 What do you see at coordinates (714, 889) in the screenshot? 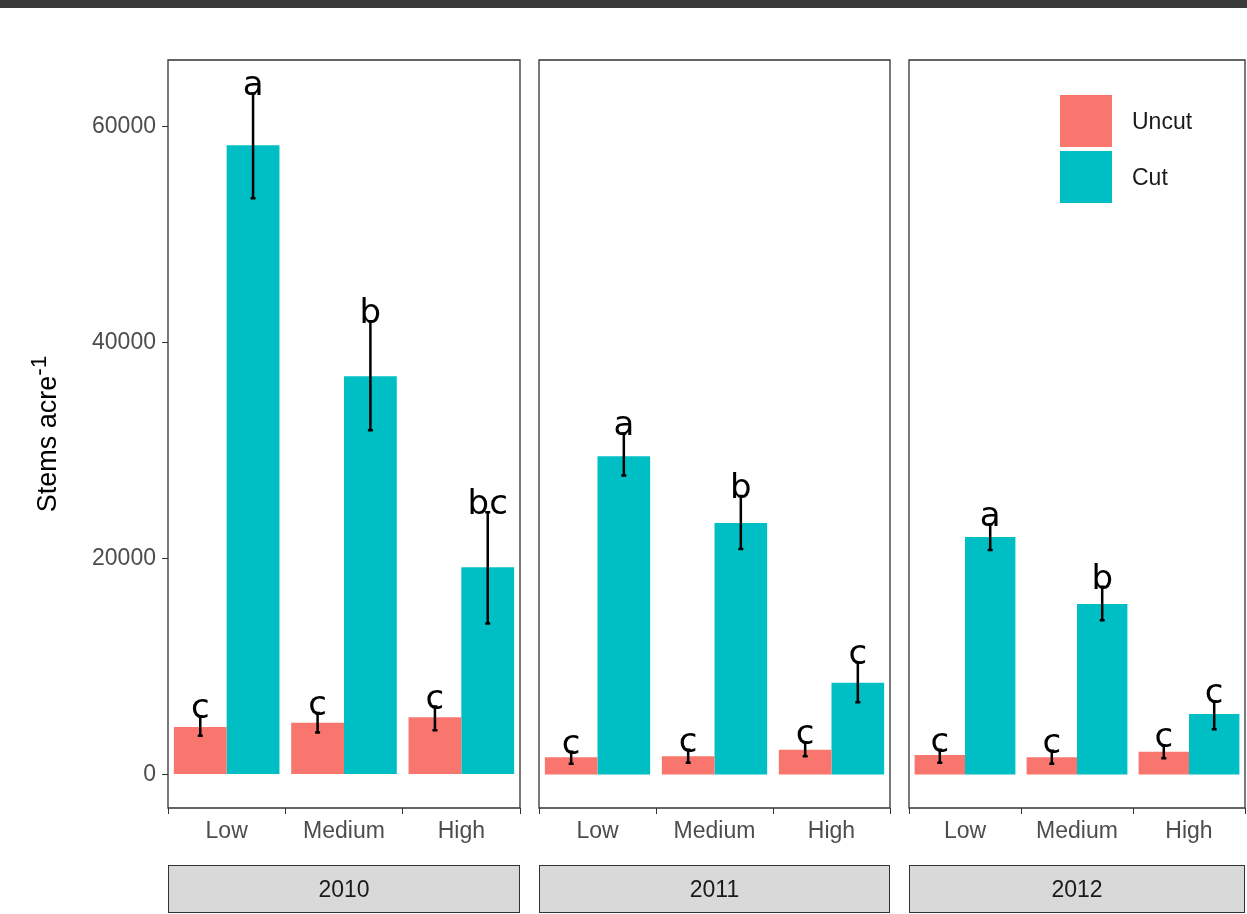
I see `text: 2011` at bounding box center [714, 889].